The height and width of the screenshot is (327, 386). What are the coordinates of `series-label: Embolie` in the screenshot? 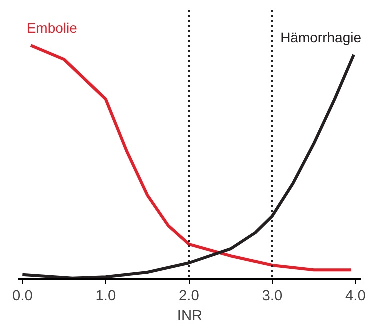 It's located at (52, 28).